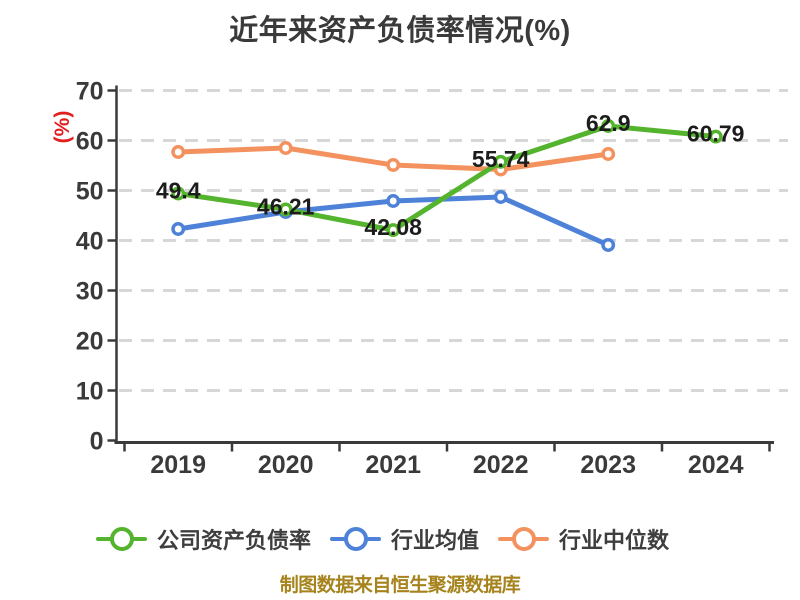 The width and height of the screenshot is (800, 600). What do you see at coordinates (356, 539) in the screenshot?
I see `legend-marker-blue-line-circle-icon` at bounding box center [356, 539].